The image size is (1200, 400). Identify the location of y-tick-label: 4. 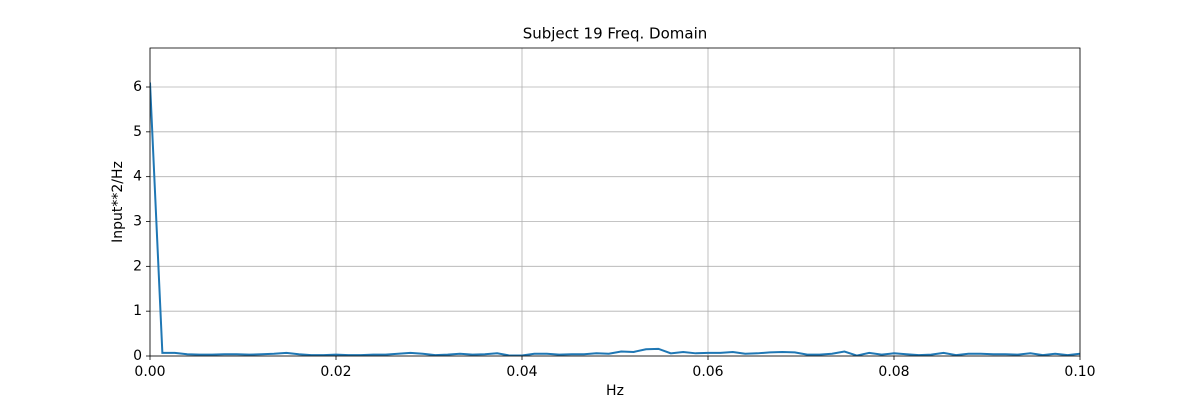
(137, 177).